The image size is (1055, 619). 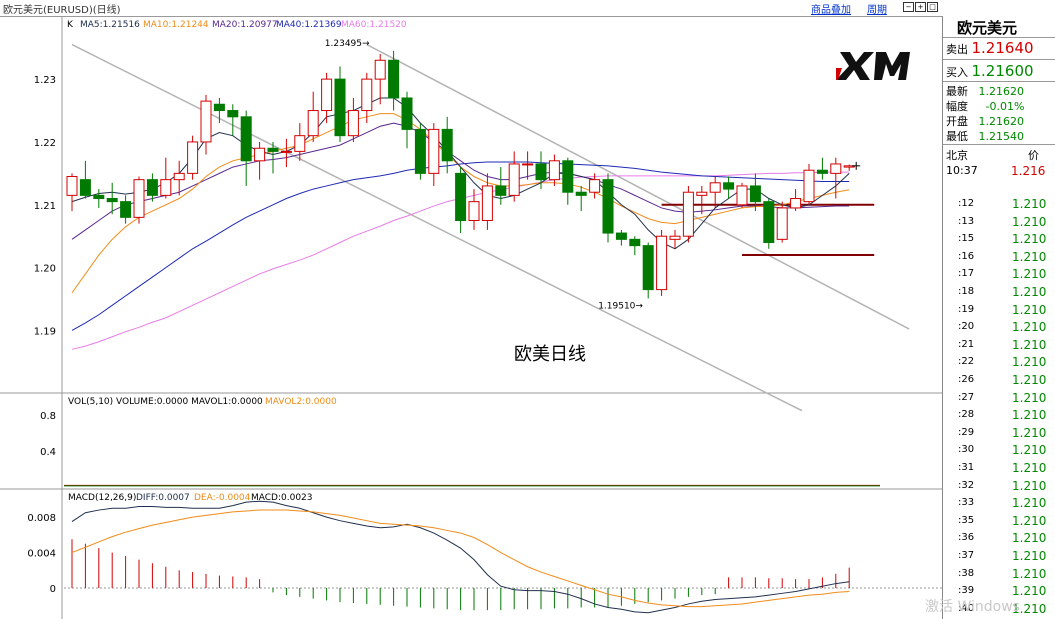 I want to click on tick-time: :31, so click(x=966, y=467).